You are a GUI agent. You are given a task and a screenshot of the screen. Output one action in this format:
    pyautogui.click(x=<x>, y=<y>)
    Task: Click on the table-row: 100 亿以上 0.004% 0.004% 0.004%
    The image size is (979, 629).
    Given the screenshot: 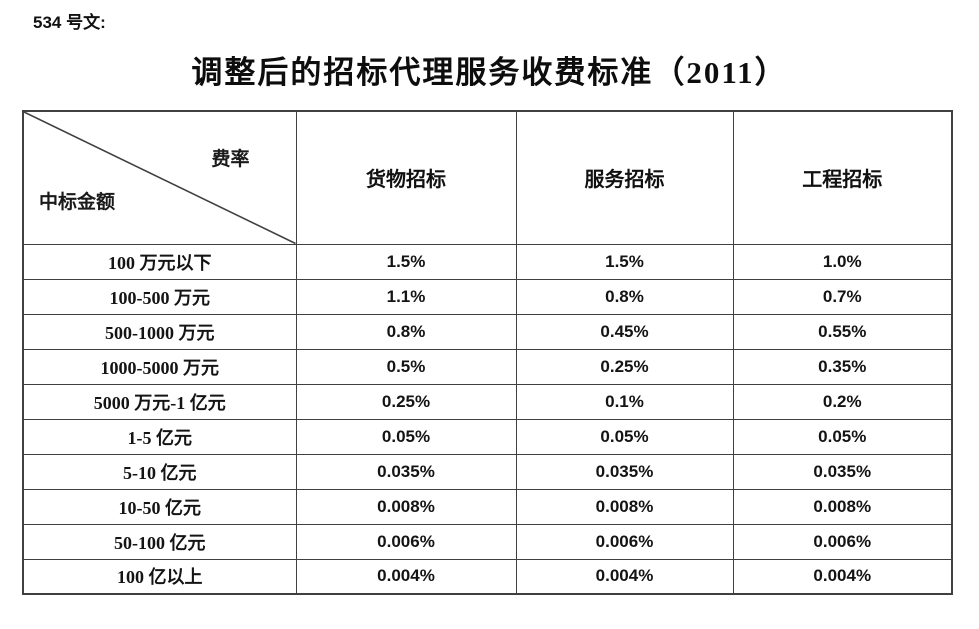 What is the action you would take?
    pyautogui.click(x=487, y=576)
    